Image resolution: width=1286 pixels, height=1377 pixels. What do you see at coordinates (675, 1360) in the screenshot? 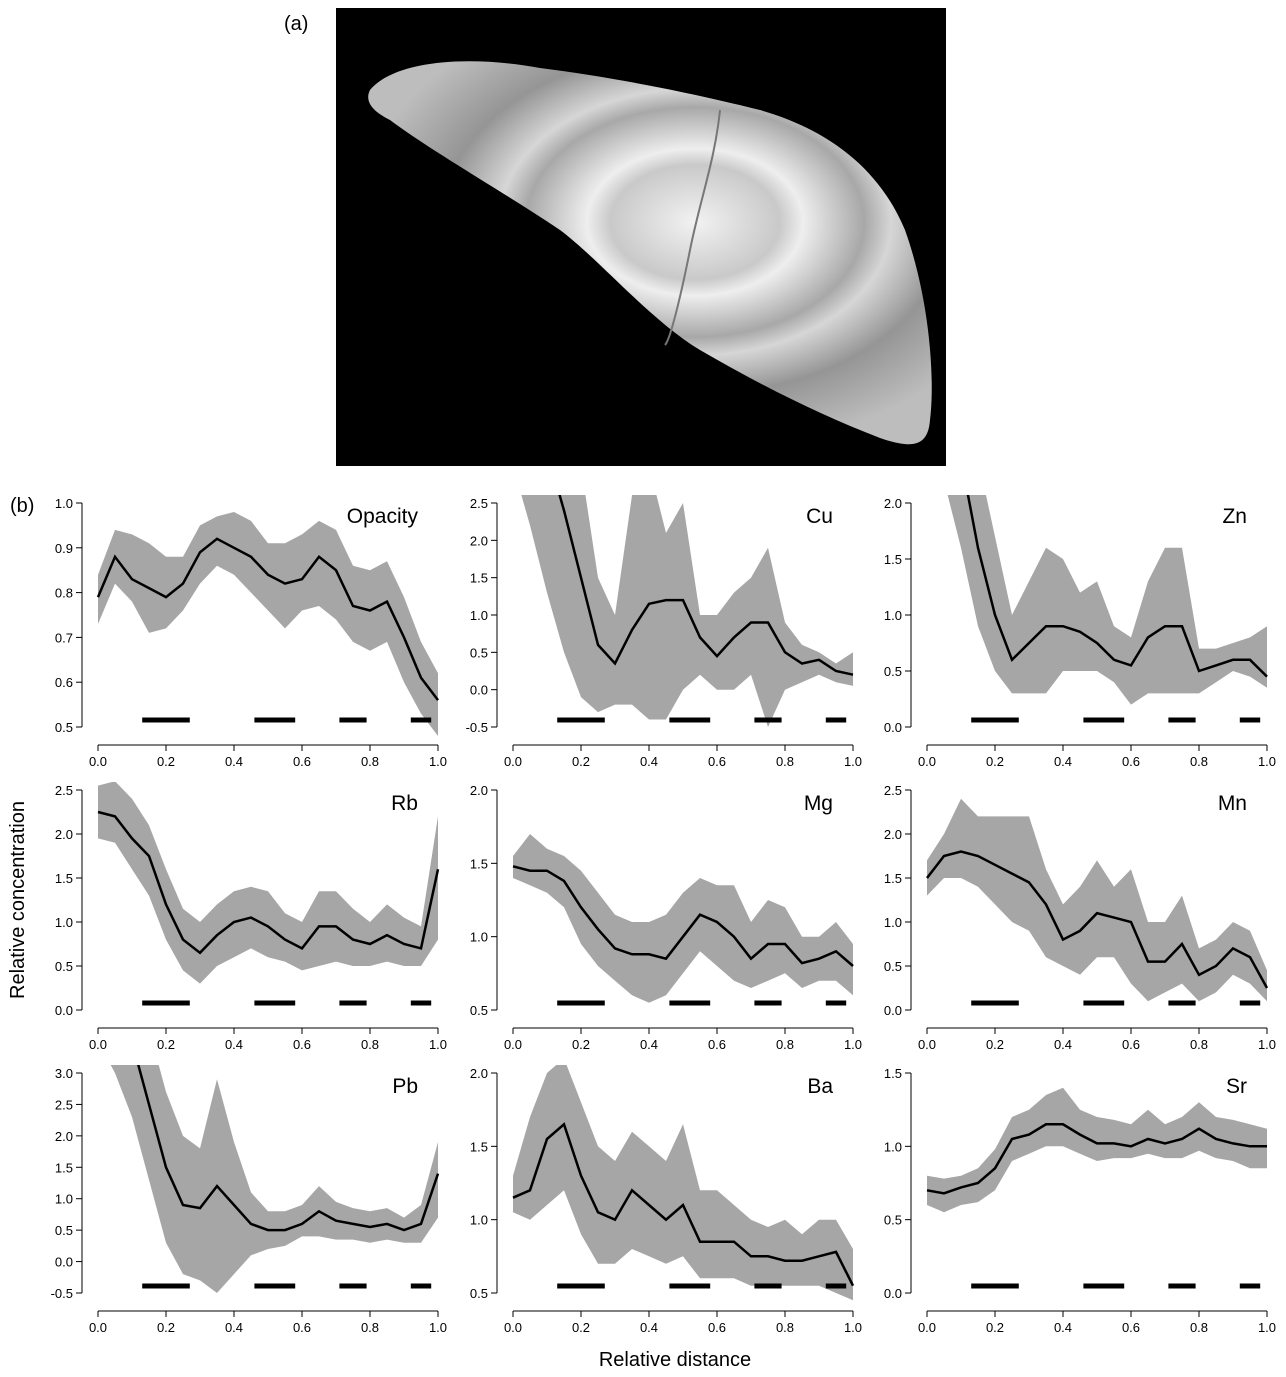
I see `x-axis-label: Relative distance` at bounding box center [675, 1360].